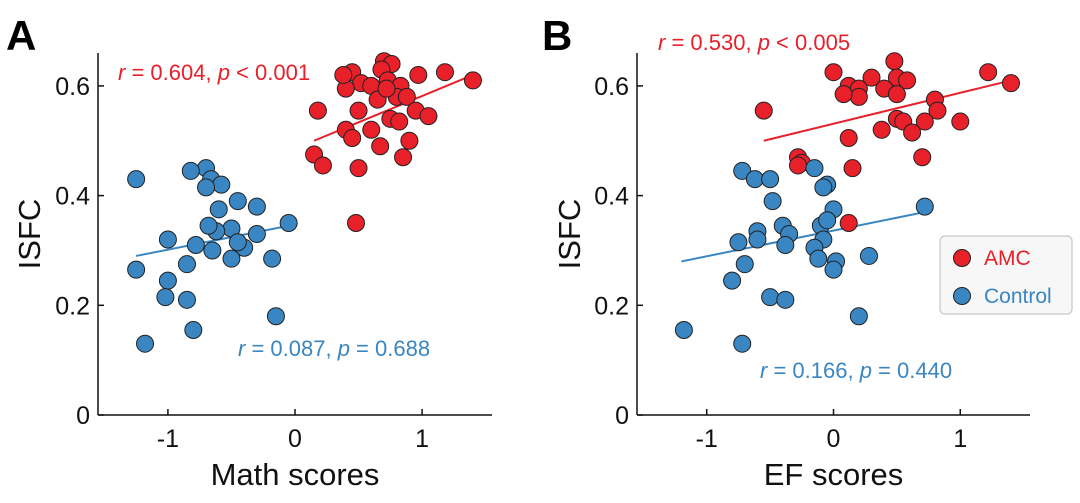 This screenshot has width=1080, height=503. I want to click on stat-annotation-amc: r = 0.530, p < 0.005, so click(754, 42).